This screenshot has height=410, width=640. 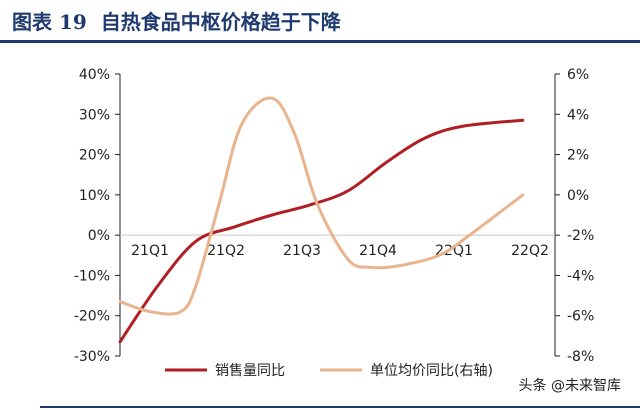 I want to click on title-rule, so click(x=320, y=41).